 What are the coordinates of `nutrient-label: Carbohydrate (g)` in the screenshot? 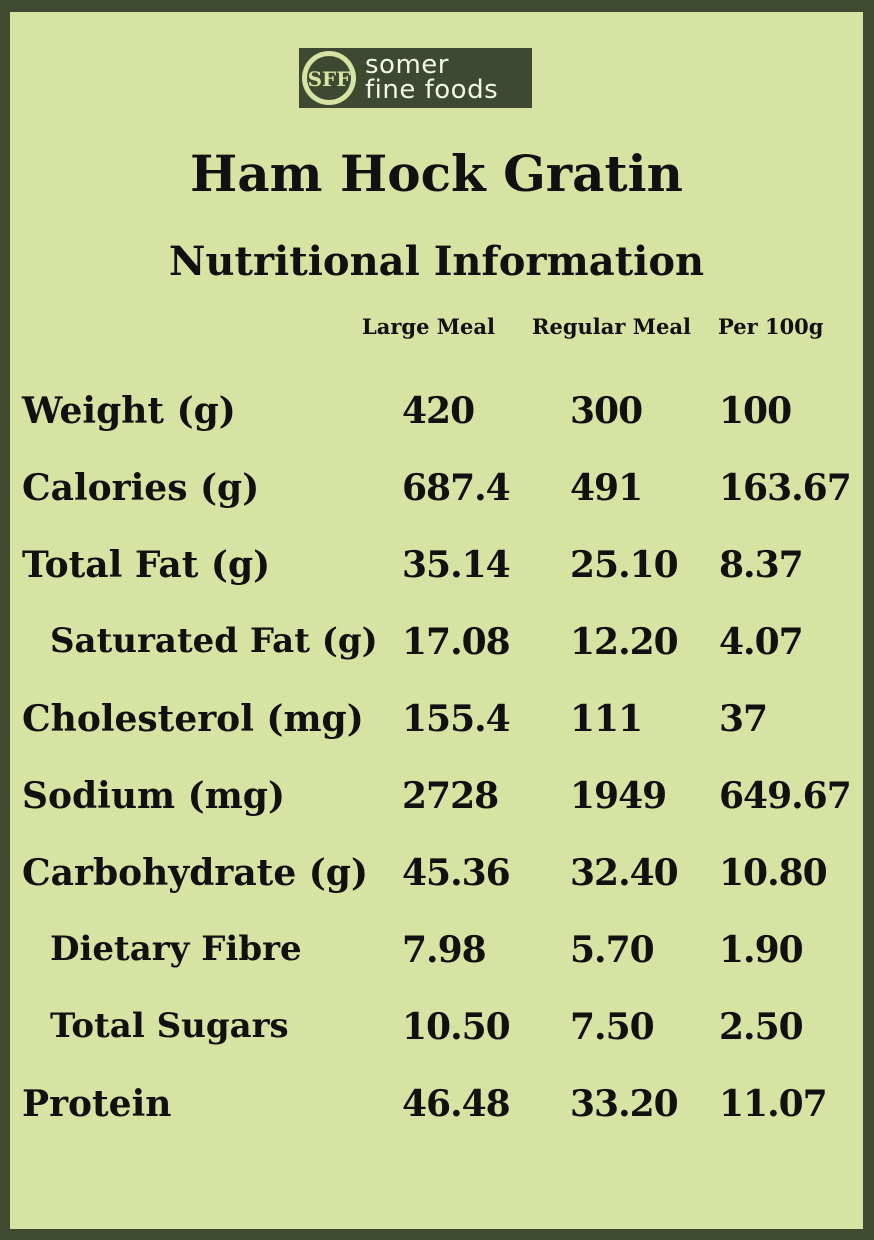 It's located at (195, 873).